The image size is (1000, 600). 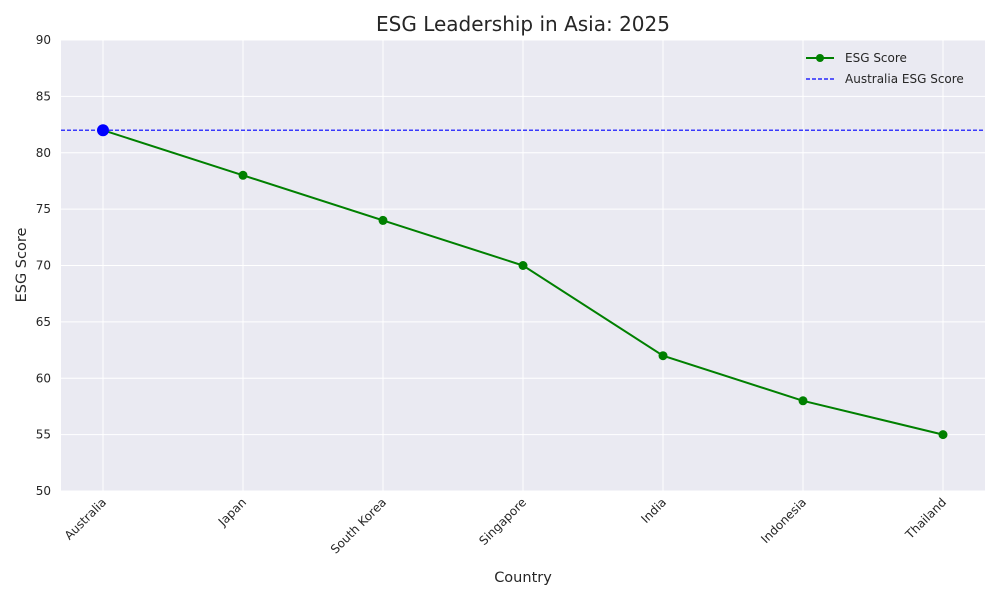 I want to click on y-tick-label: 90, so click(x=43, y=40).